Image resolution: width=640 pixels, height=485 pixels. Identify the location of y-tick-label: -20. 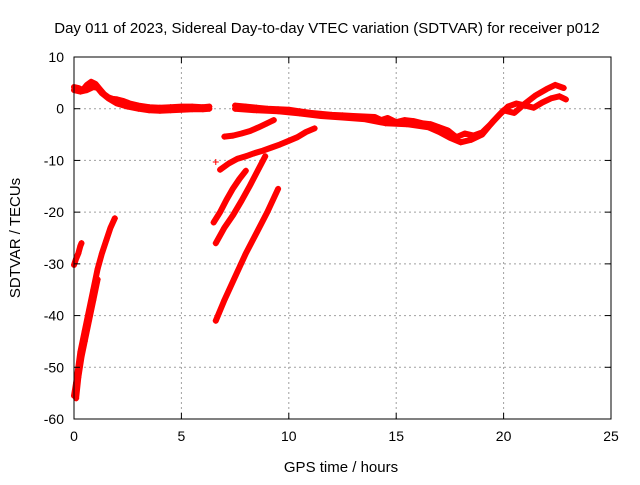
(54, 212).